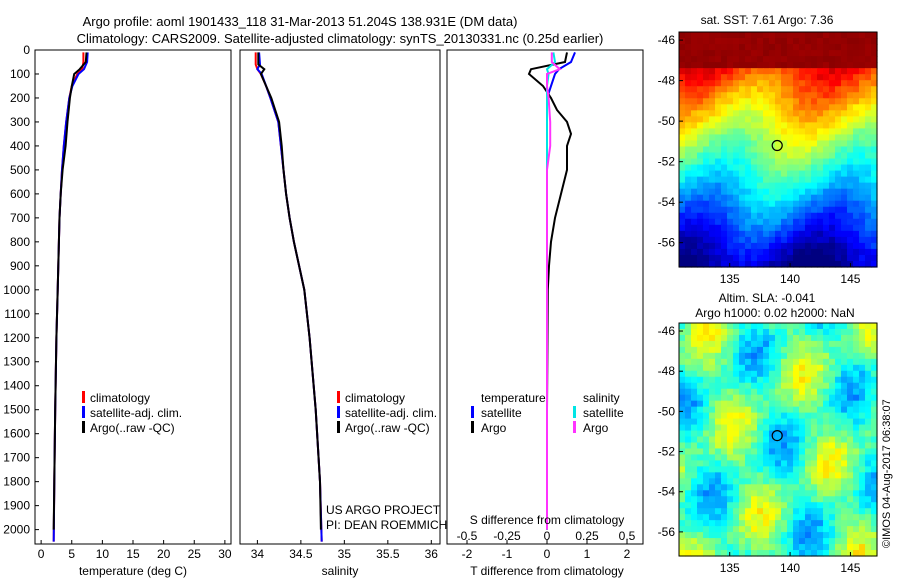  What do you see at coordinates (601, 398) in the screenshot?
I see `legend-title-salinity: salinity` at bounding box center [601, 398].